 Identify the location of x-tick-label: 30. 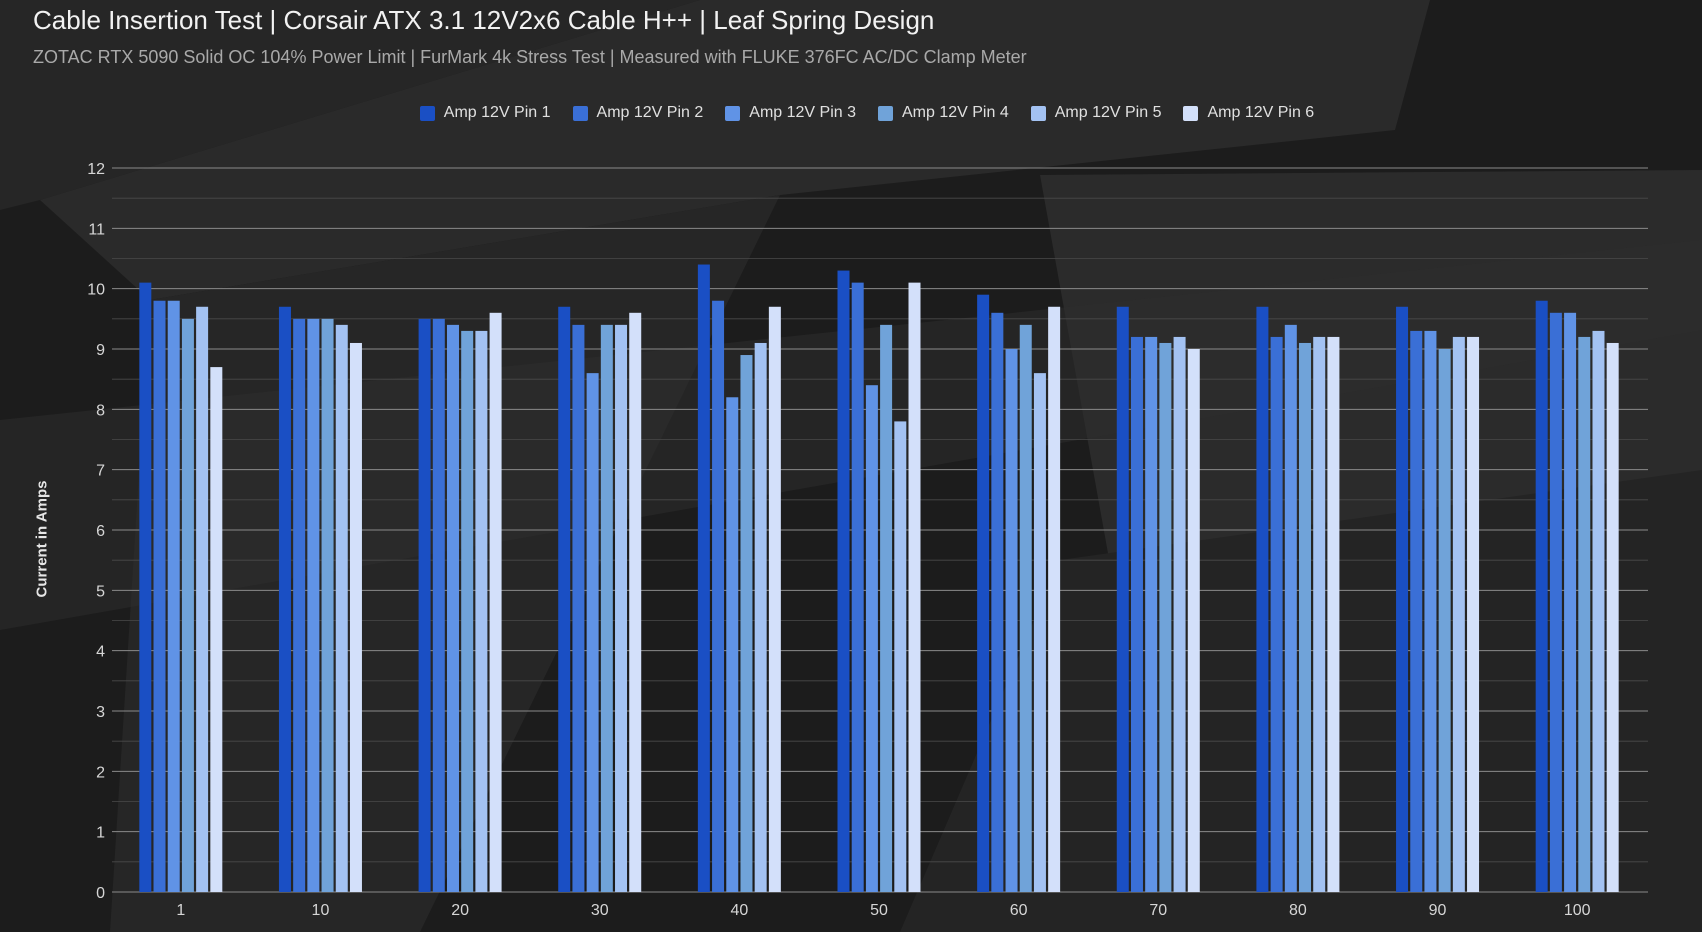
(600, 910).